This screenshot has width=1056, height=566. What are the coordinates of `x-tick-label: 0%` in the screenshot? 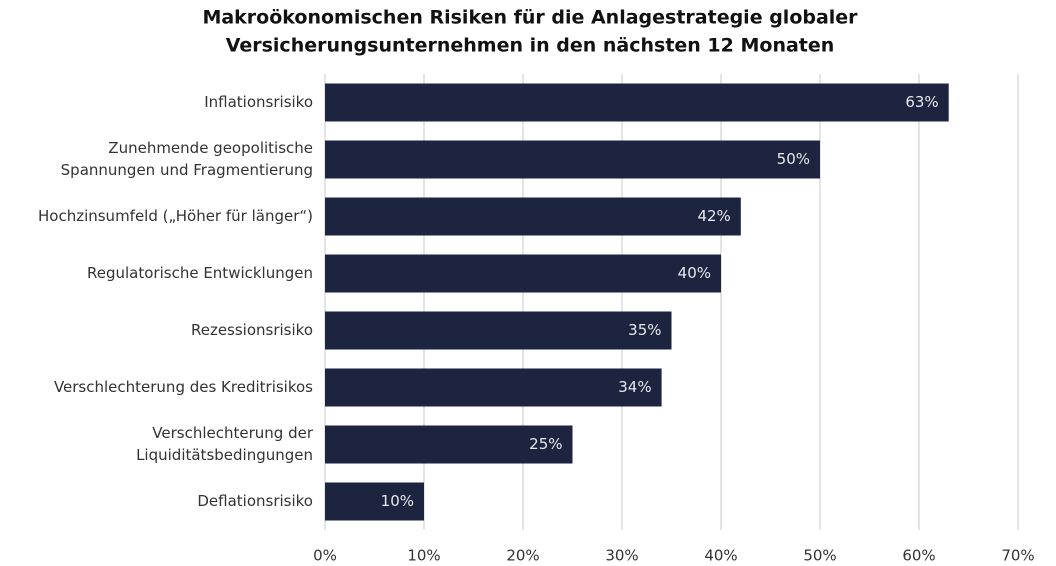 It's located at (325, 556).